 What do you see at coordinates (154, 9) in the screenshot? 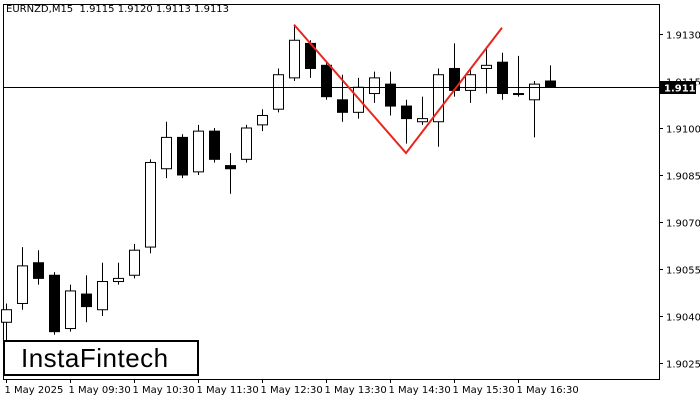
I see `ohlc-values: 1.9115 1.9120 1.9113 1.9113` at bounding box center [154, 9].